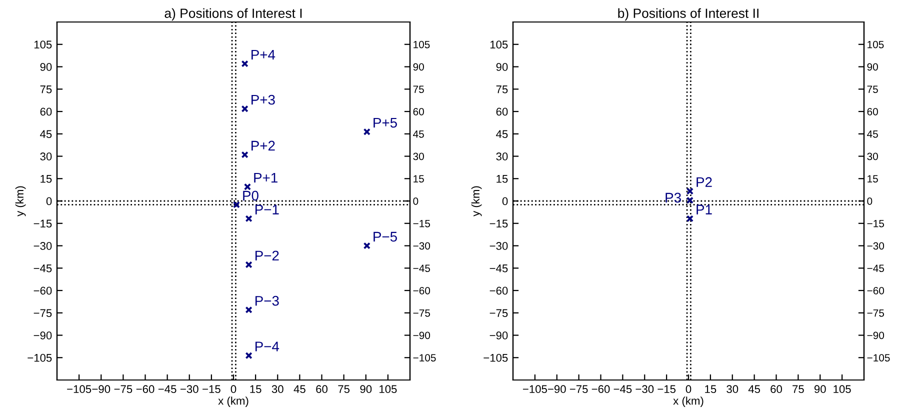 Image resolution: width=898 pixels, height=414 pixels. What do you see at coordinates (875, 246) in the screenshot?
I see `y2-tick-label: −30` at bounding box center [875, 246].